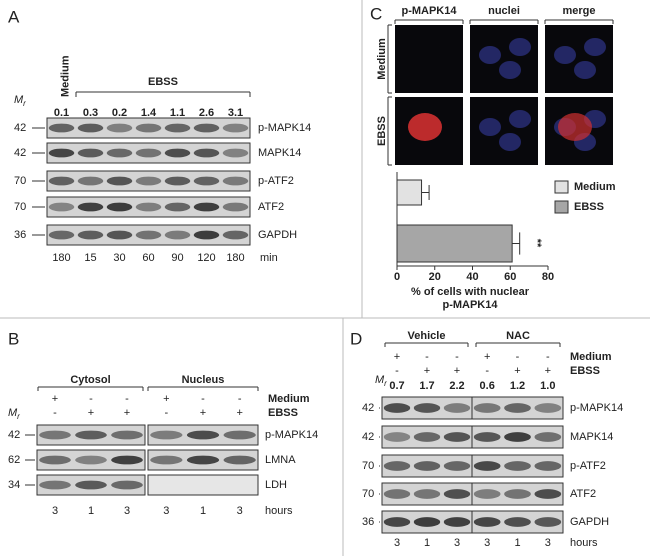 This screenshot has height=556, width=650. Describe the element at coordinates (55, 511) in the screenshot. I see `time-label: 3` at that location.